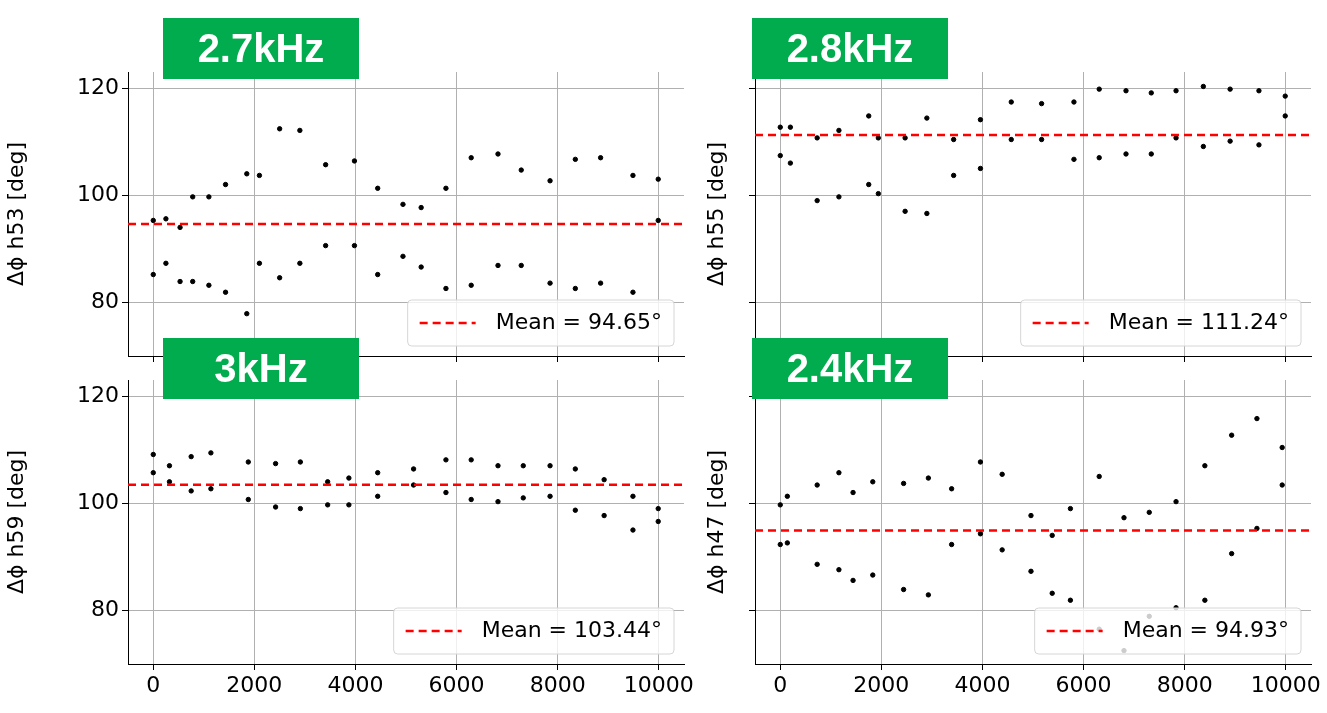 This screenshot has height=713, width=1327. I want to click on chart-title: 3kHz, so click(261, 368).